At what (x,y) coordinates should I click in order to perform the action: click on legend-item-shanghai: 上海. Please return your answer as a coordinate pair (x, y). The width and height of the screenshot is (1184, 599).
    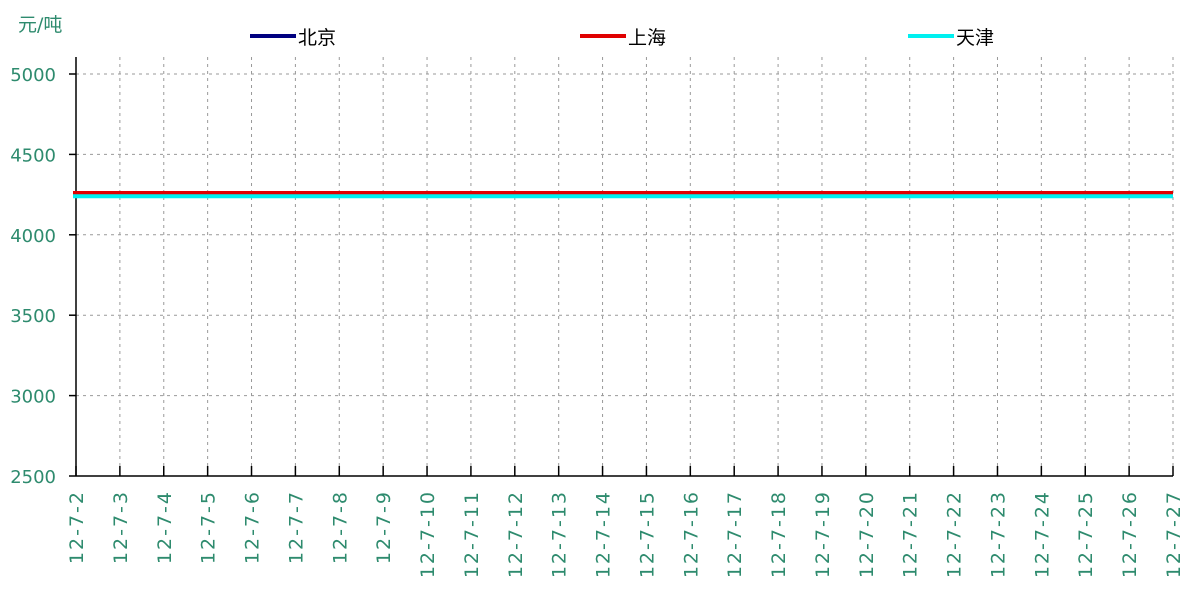
    Looking at the image, I should click on (623, 36).